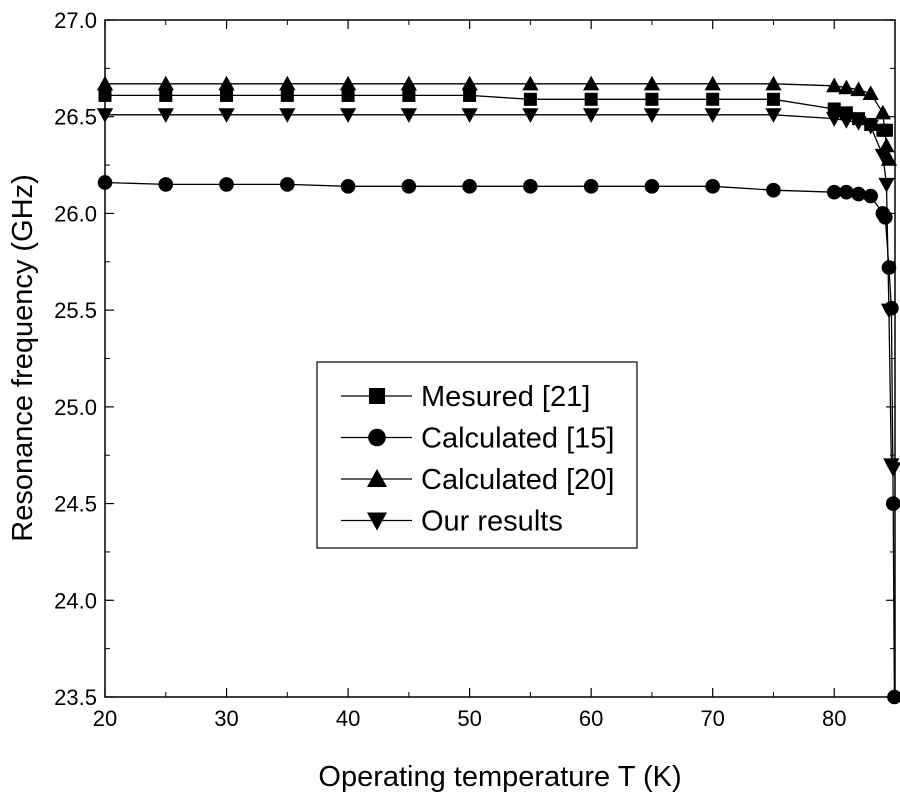  What do you see at coordinates (75, 213) in the screenshot?
I see `y-tick-label: 26.0` at bounding box center [75, 213].